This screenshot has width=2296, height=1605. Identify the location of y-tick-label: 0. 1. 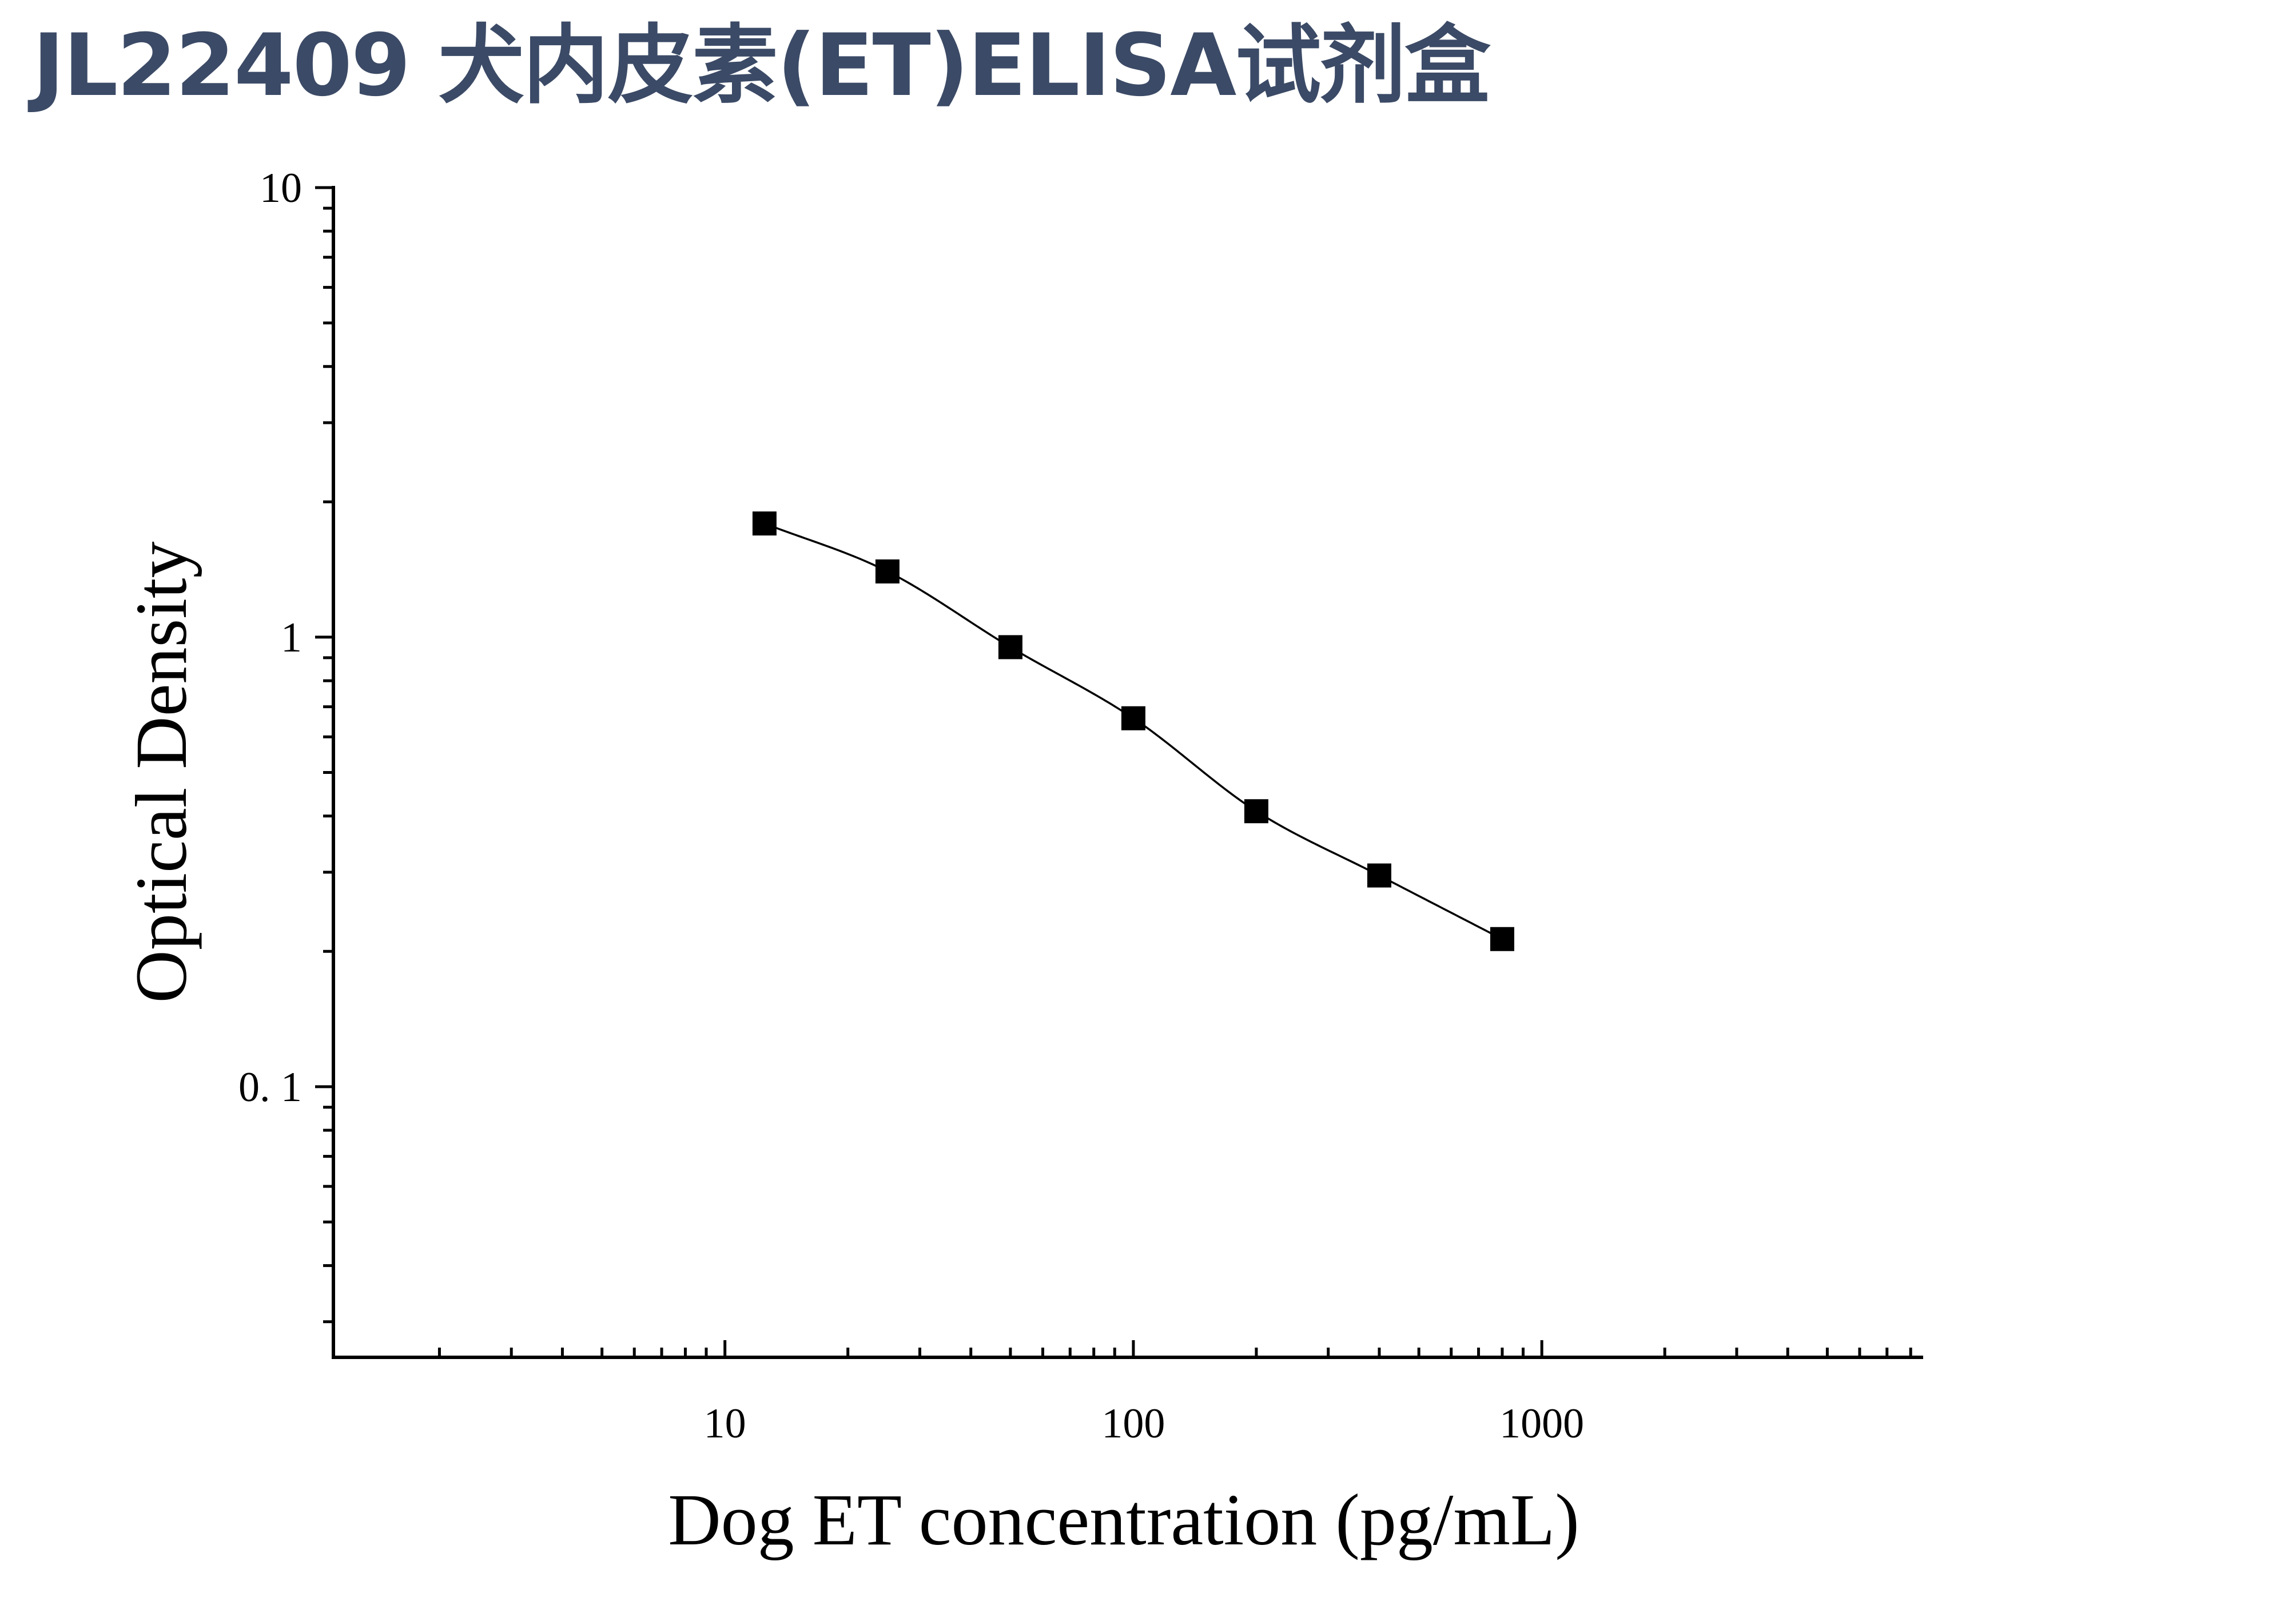
(270, 1087).